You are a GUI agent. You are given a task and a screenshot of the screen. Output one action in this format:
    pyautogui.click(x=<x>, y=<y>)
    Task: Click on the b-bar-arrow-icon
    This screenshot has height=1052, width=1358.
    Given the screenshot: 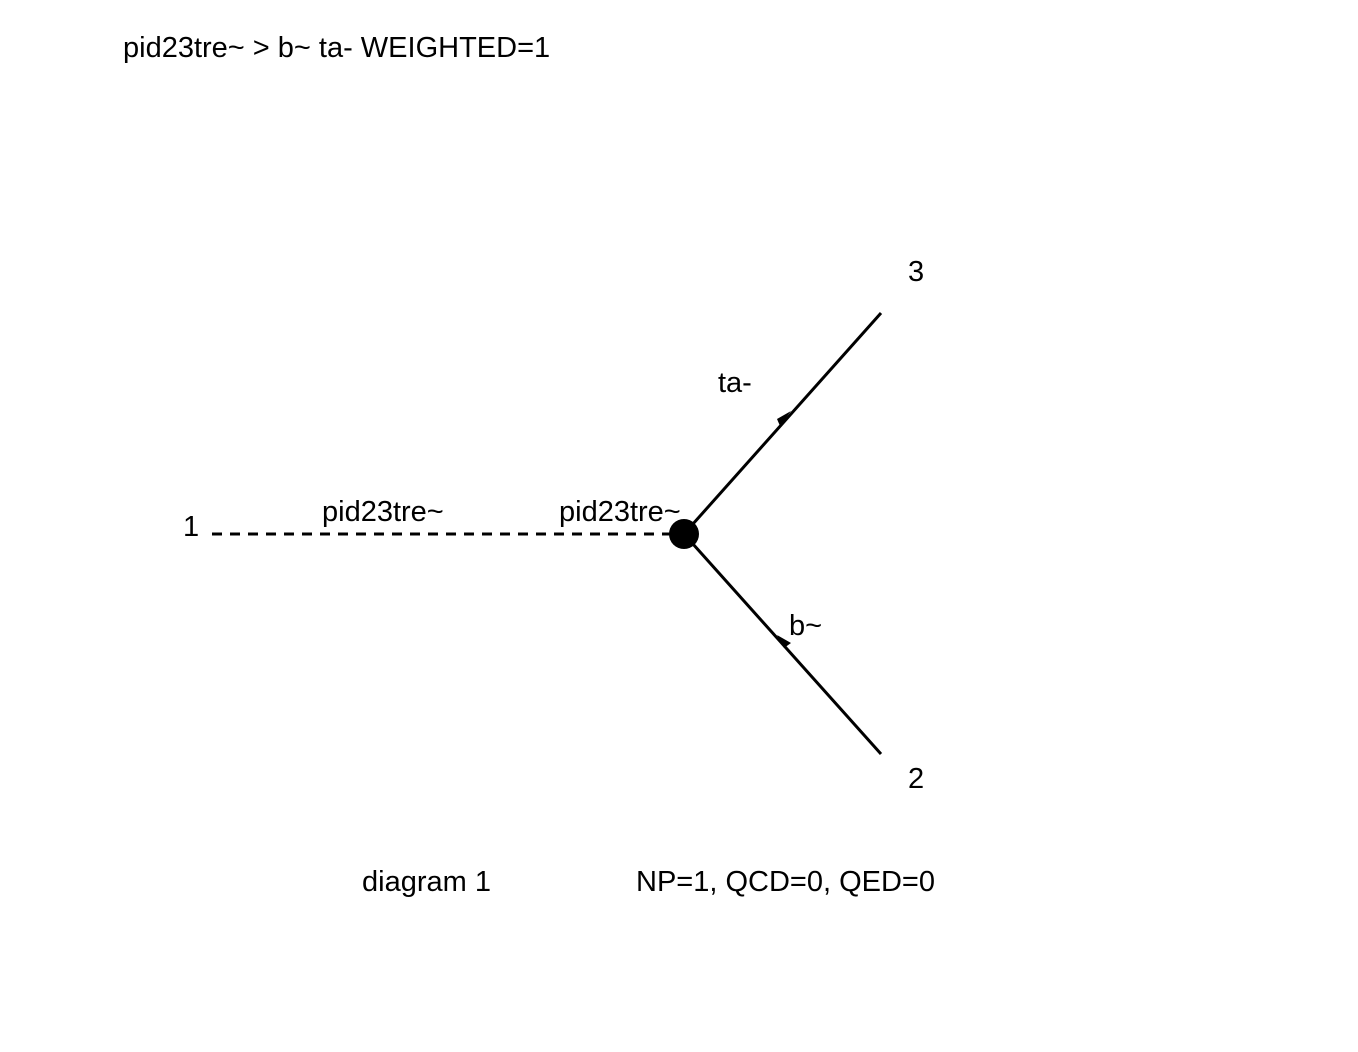 What is the action you would take?
    pyautogui.click(x=784, y=641)
    